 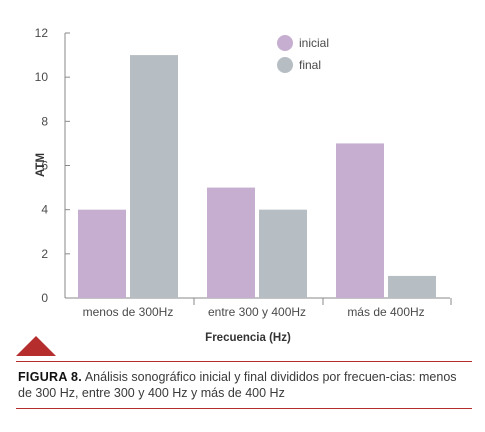 I want to click on caption-divider-bottom, so click(x=244, y=408).